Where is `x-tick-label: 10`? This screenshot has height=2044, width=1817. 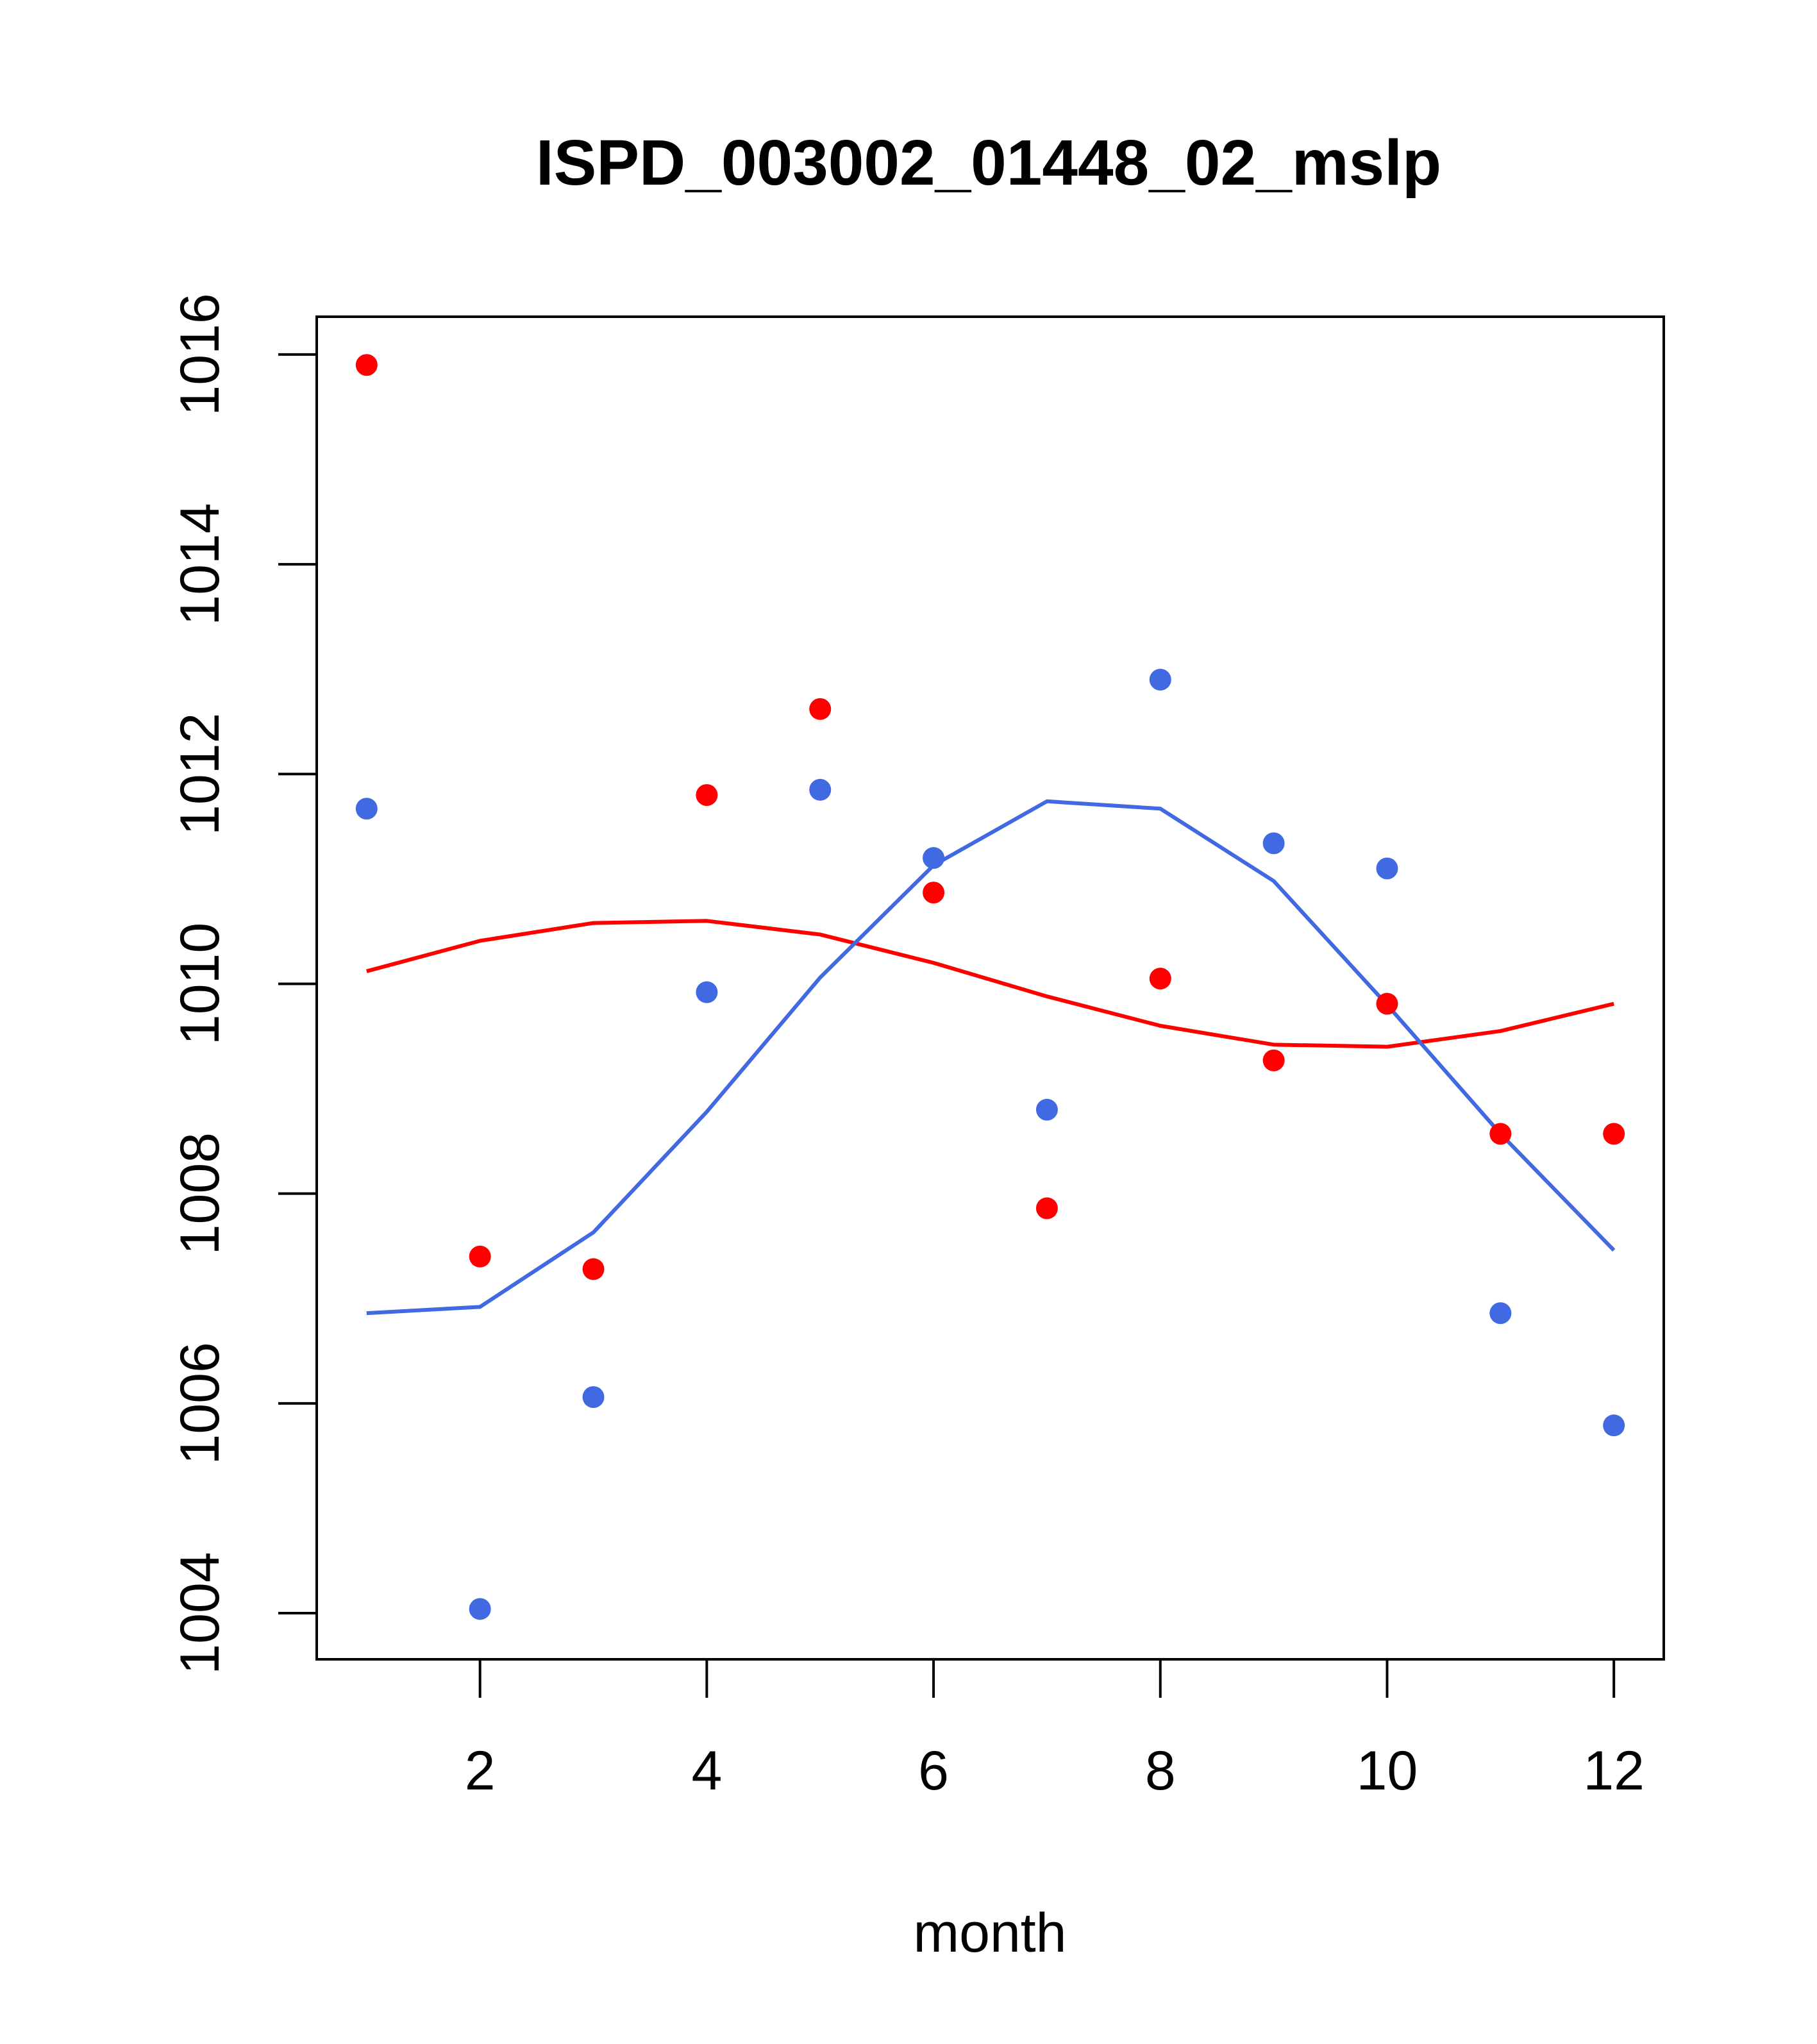 x-tick-label: 10 is located at coordinates (1388, 1771).